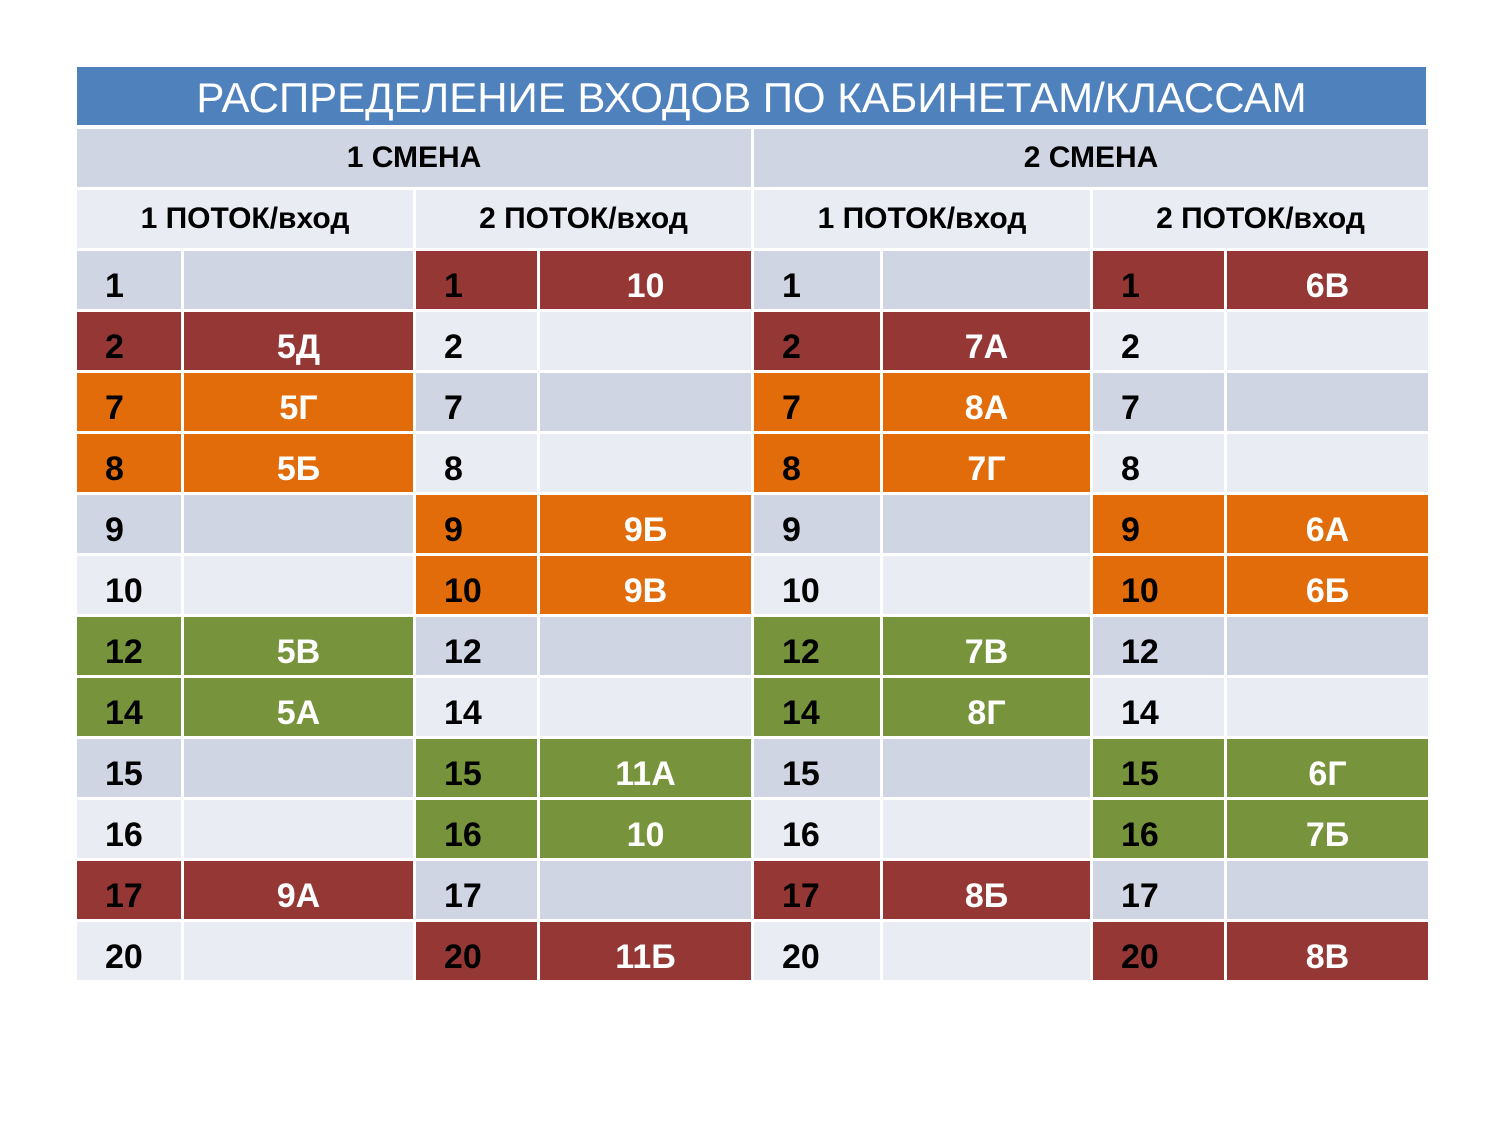  I want to click on class-cell: 10, so click(645, 280).